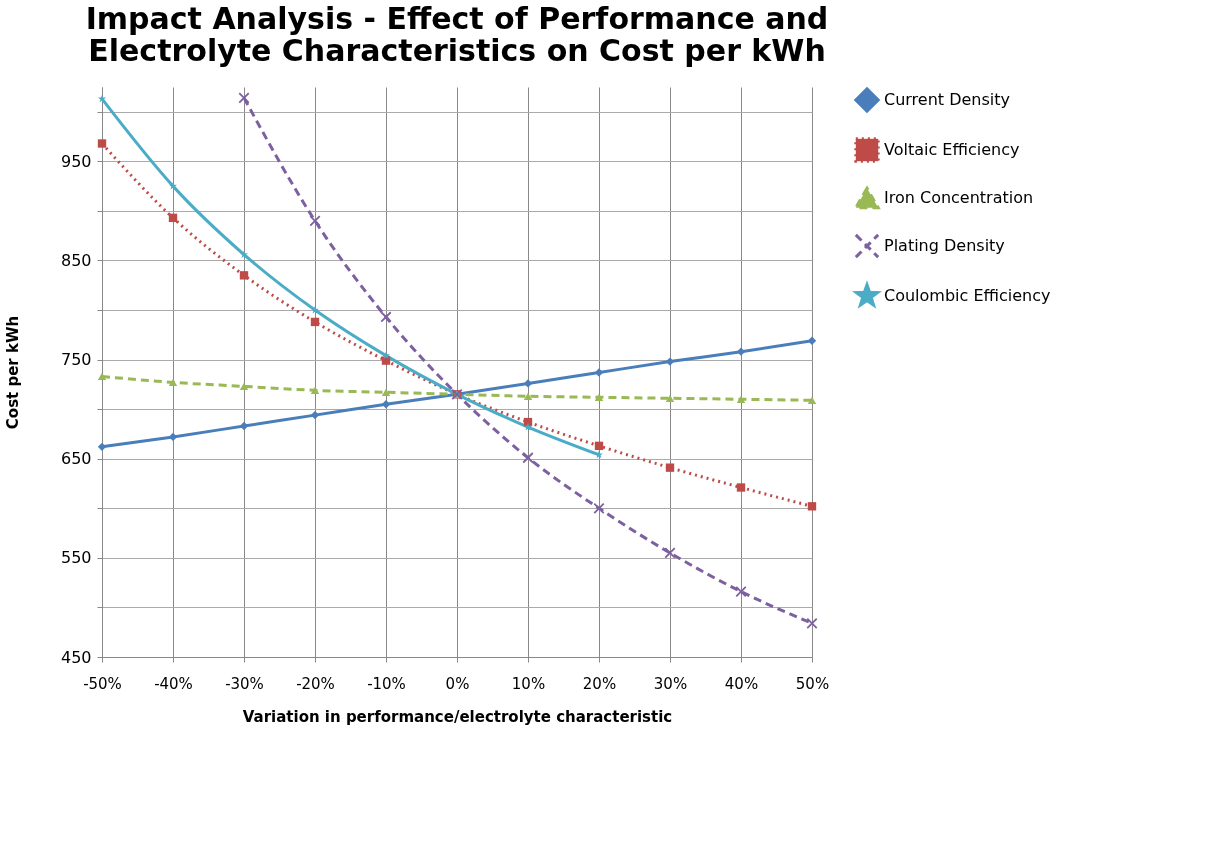  Describe the element at coordinates (102, 683) in the screenshot. I see `x-tick-label: -50%` at that location.